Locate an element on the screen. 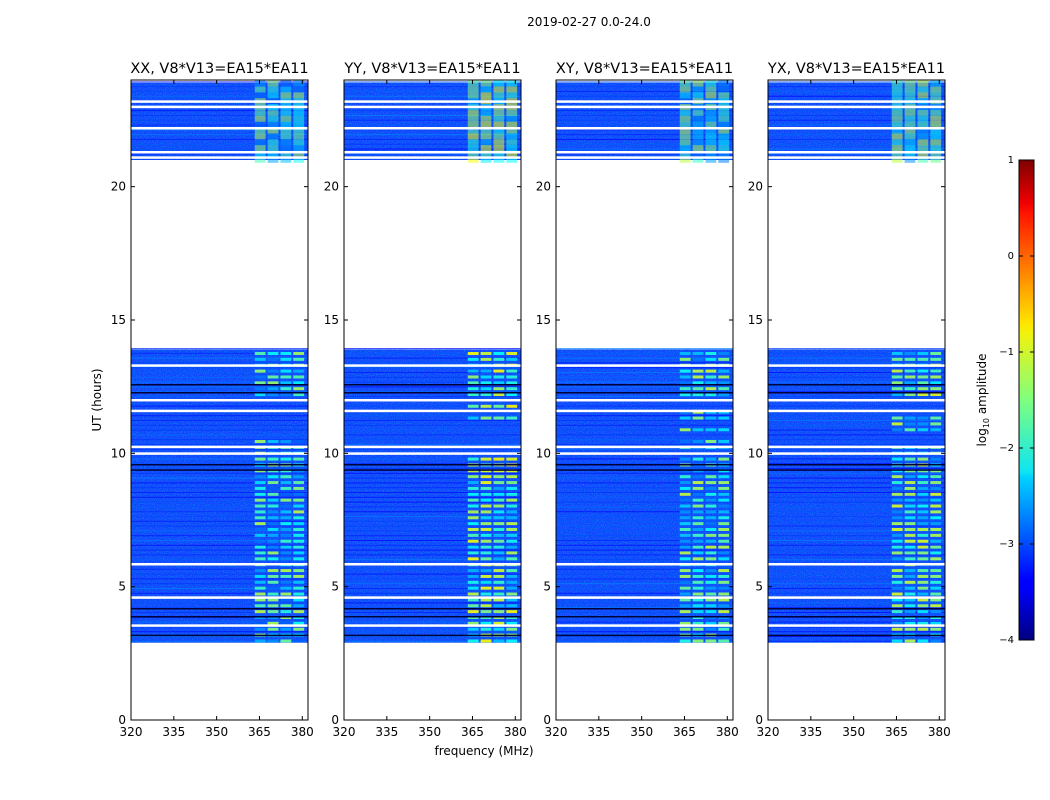 This screenshot has width=1050, height=800. colorbar-label-main: log is located at coordinates (982, 437).